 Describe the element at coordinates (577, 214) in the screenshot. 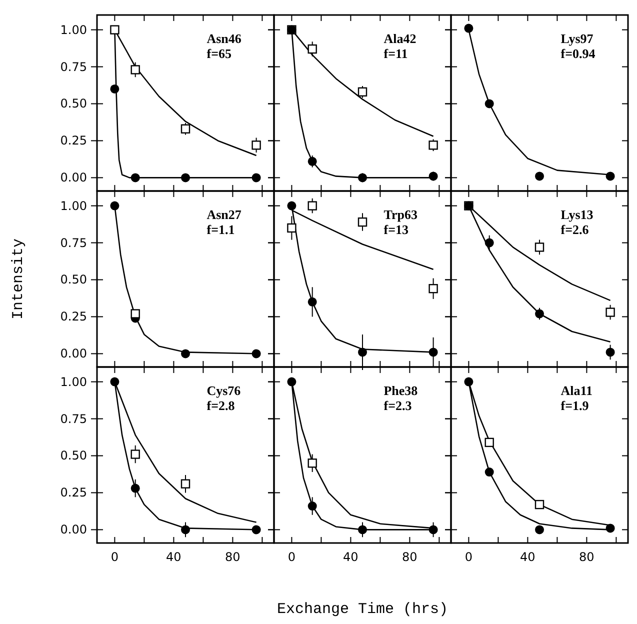

I see `text: Lys13` at that location.